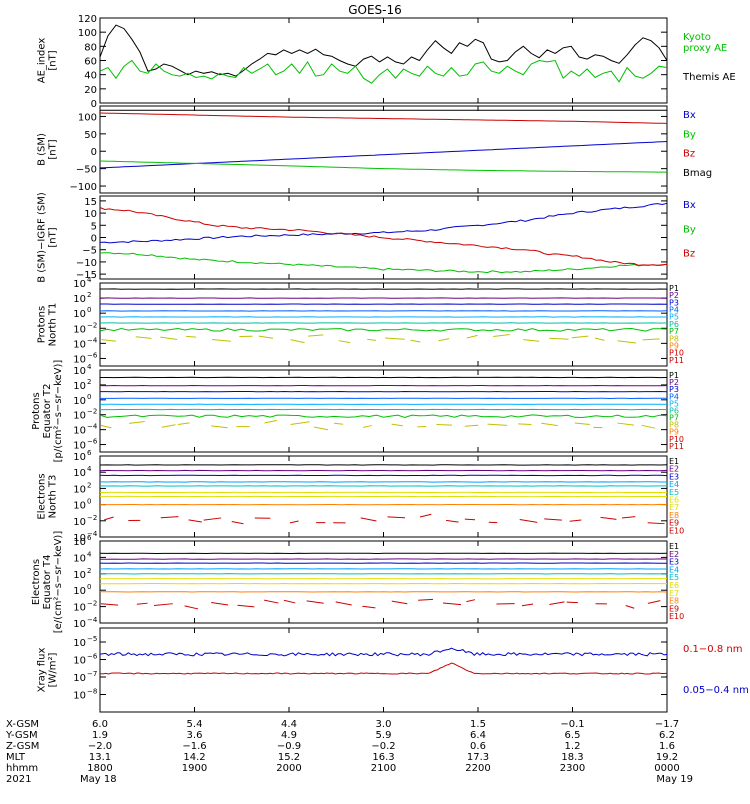 Image resolution: width=750 pixels, height=804 pixels. Describe the element at coordinates (100, 735) in the screenshot. I see `x-axis-value: 1.9` at that location.